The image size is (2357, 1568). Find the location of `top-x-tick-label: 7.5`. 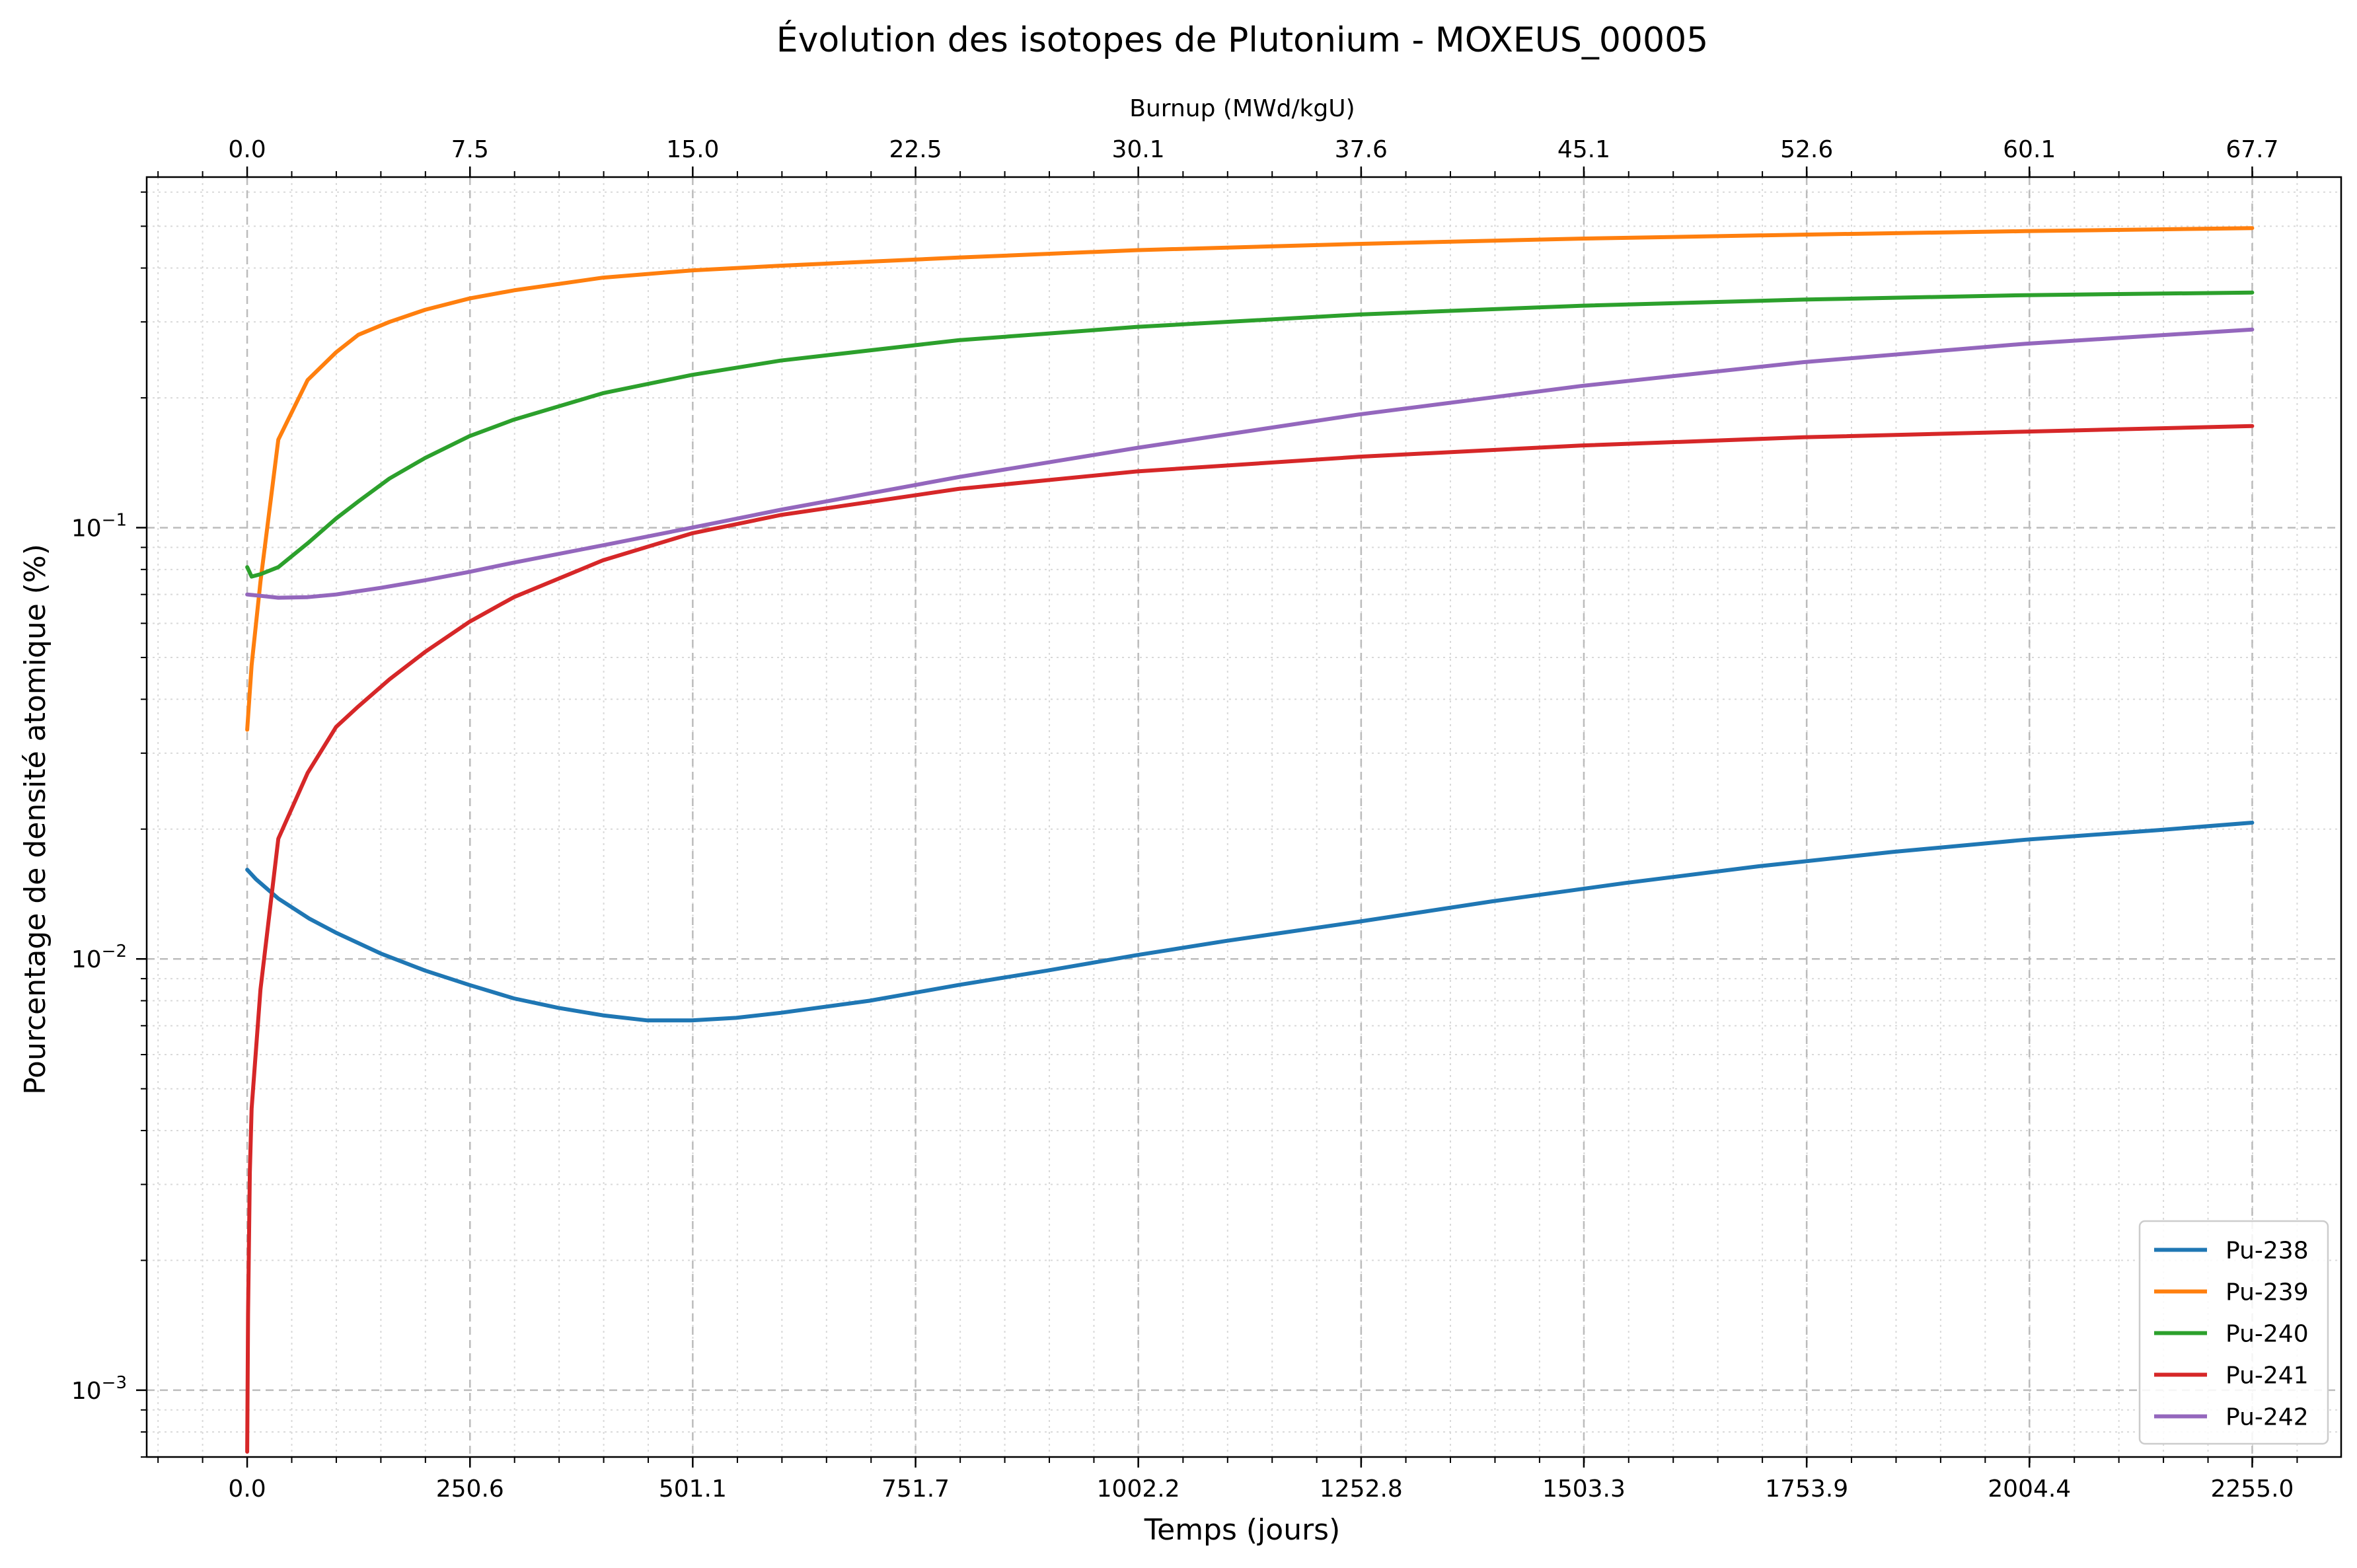

top-x-tick-label: 7.5 is located at coordinates (470, 149).